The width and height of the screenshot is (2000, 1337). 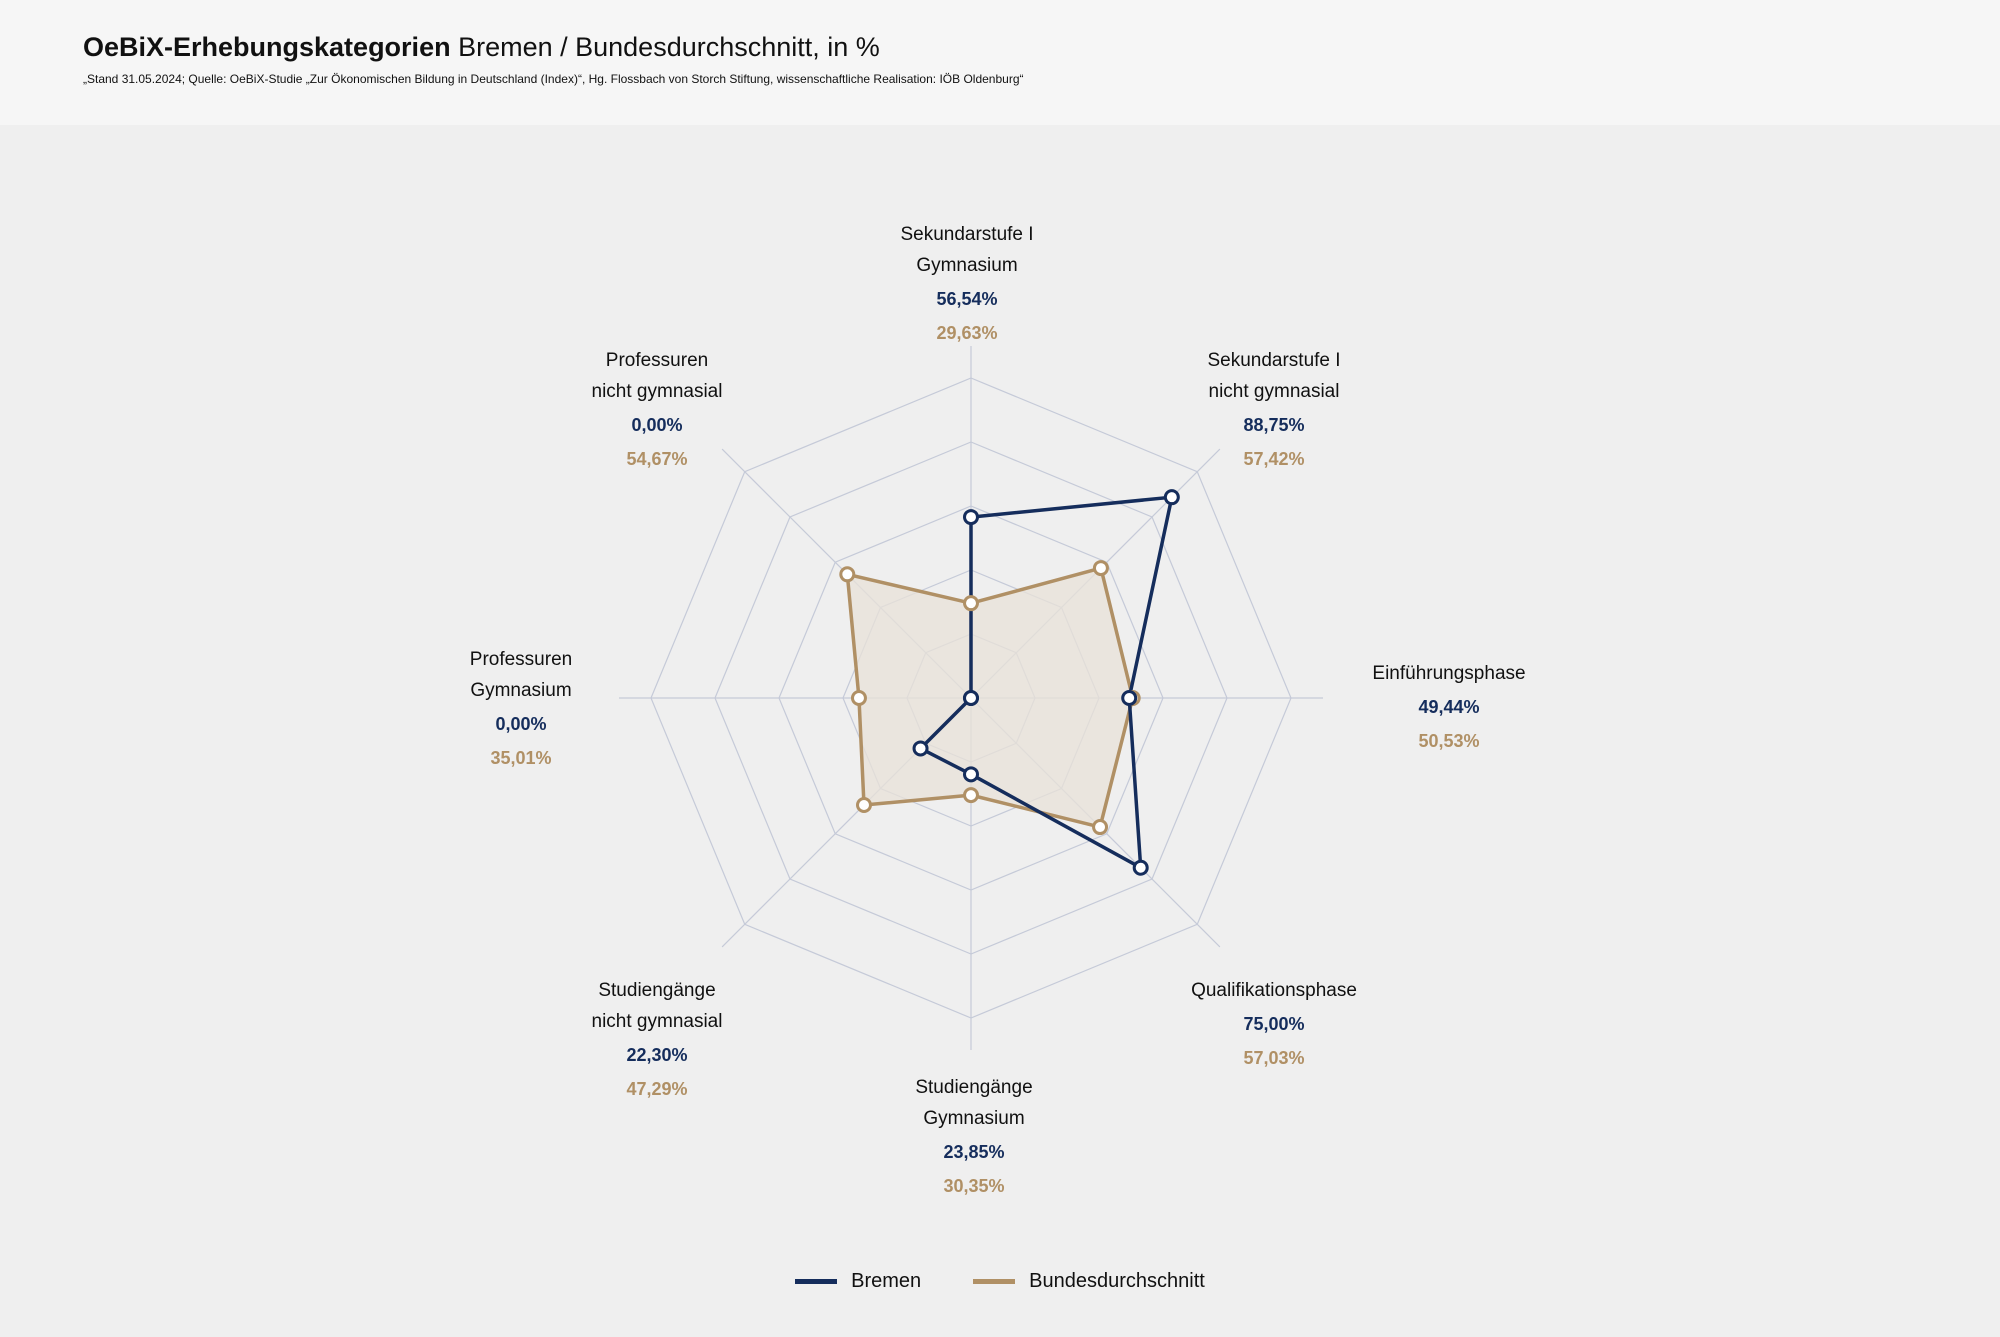 What do you see at coordinates (520, 758) in the screenshot?
I see `value-label-bund: 35,01%` at bounding box center [520, 758].